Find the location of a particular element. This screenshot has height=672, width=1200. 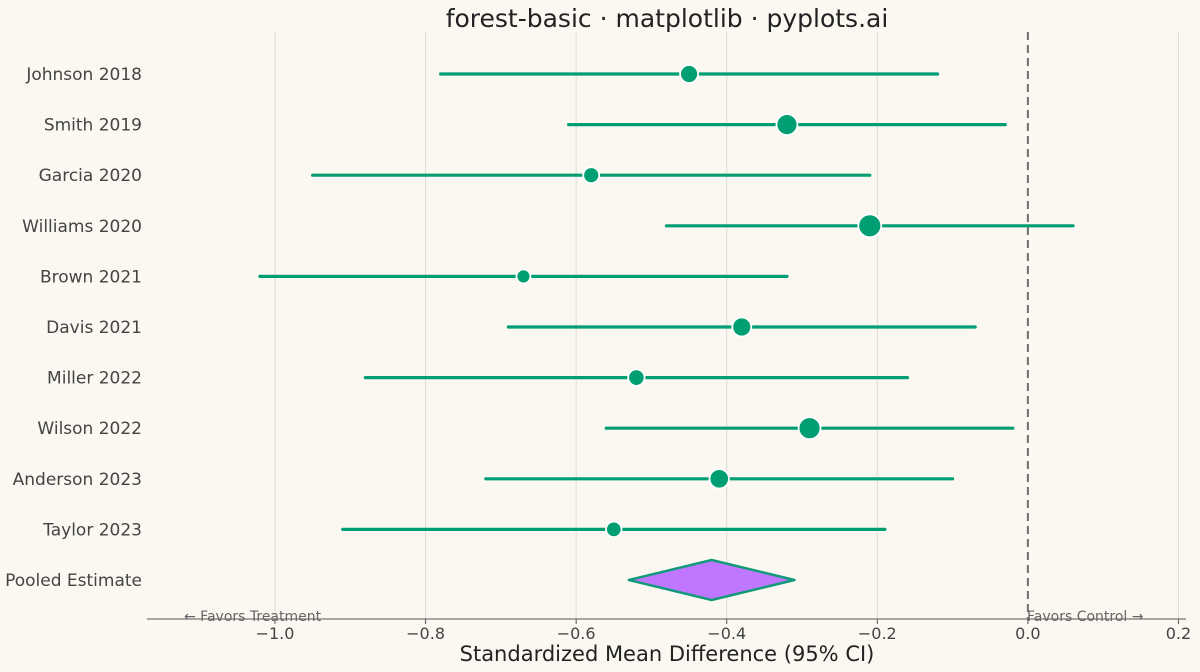

x-tick-label: −0.4 is located at coordinates (726, 633).